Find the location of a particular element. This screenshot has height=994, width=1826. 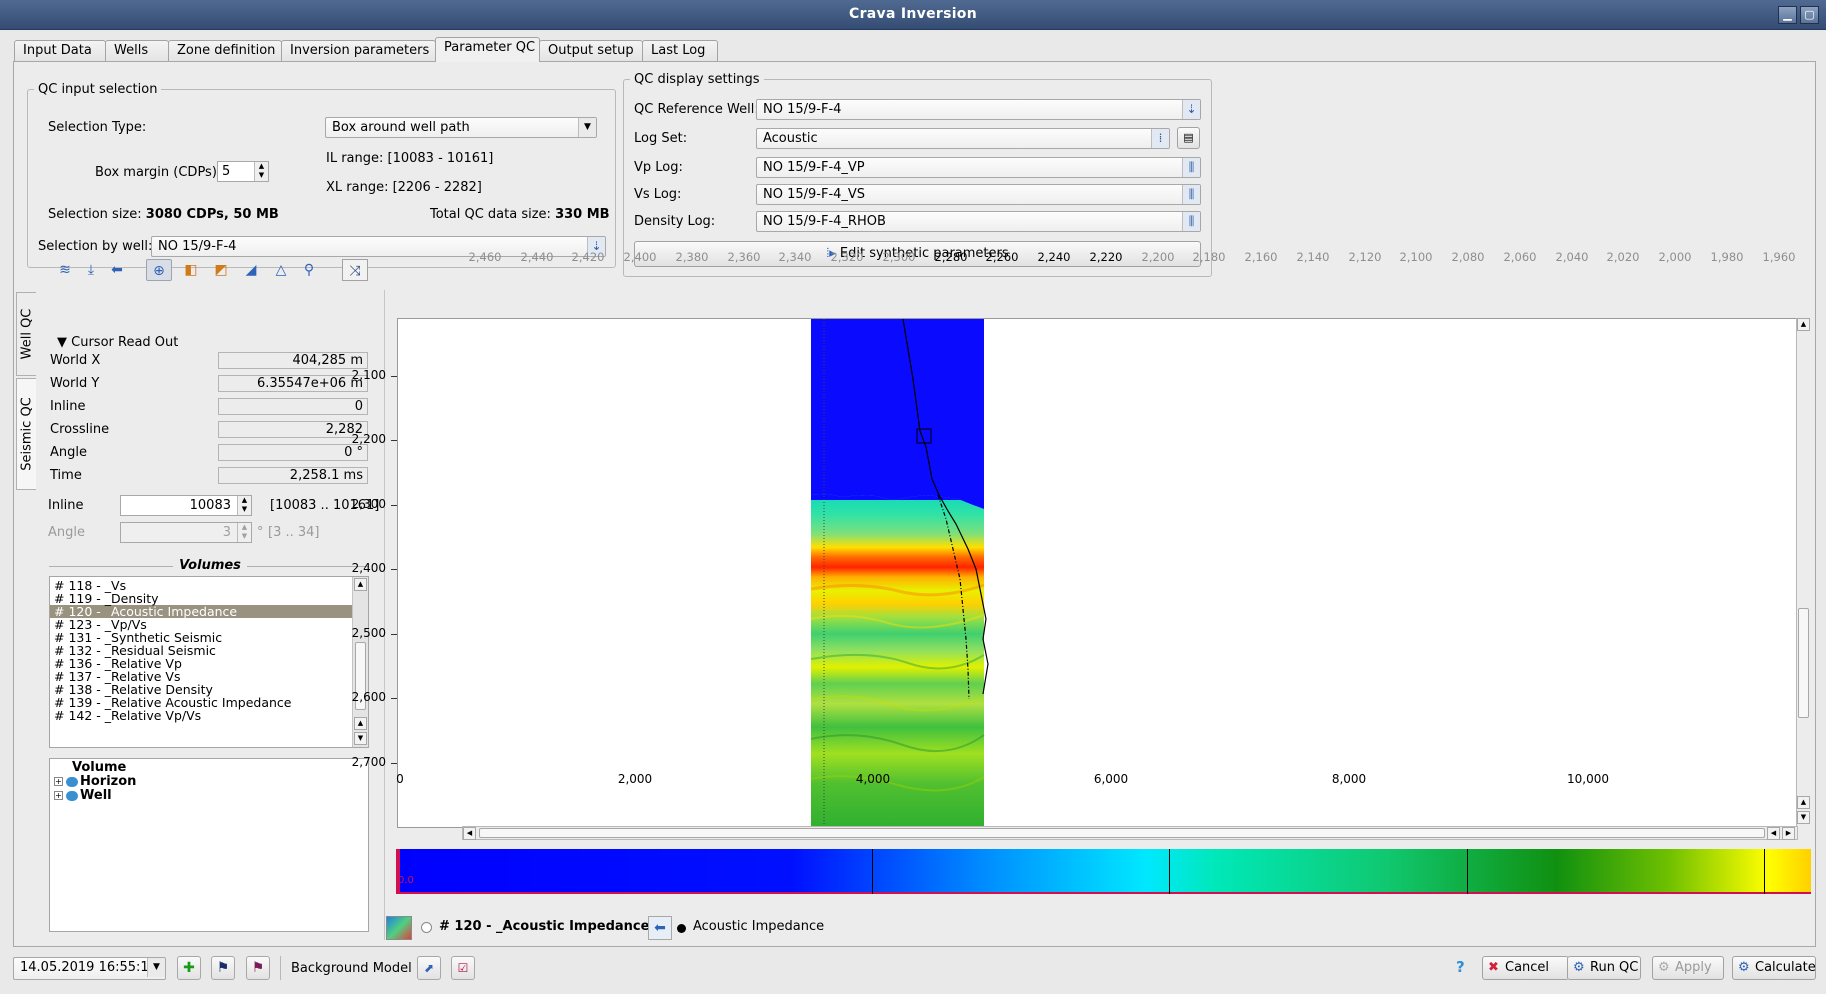

inline-spinbox: 10083 ▲ ▼ is located at coordinates (186, 505).